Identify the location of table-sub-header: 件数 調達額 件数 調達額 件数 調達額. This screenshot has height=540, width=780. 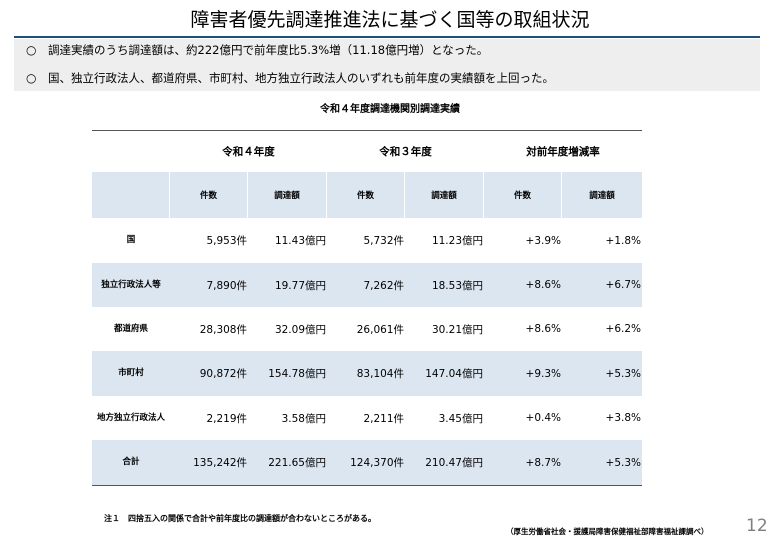
(367, 195).